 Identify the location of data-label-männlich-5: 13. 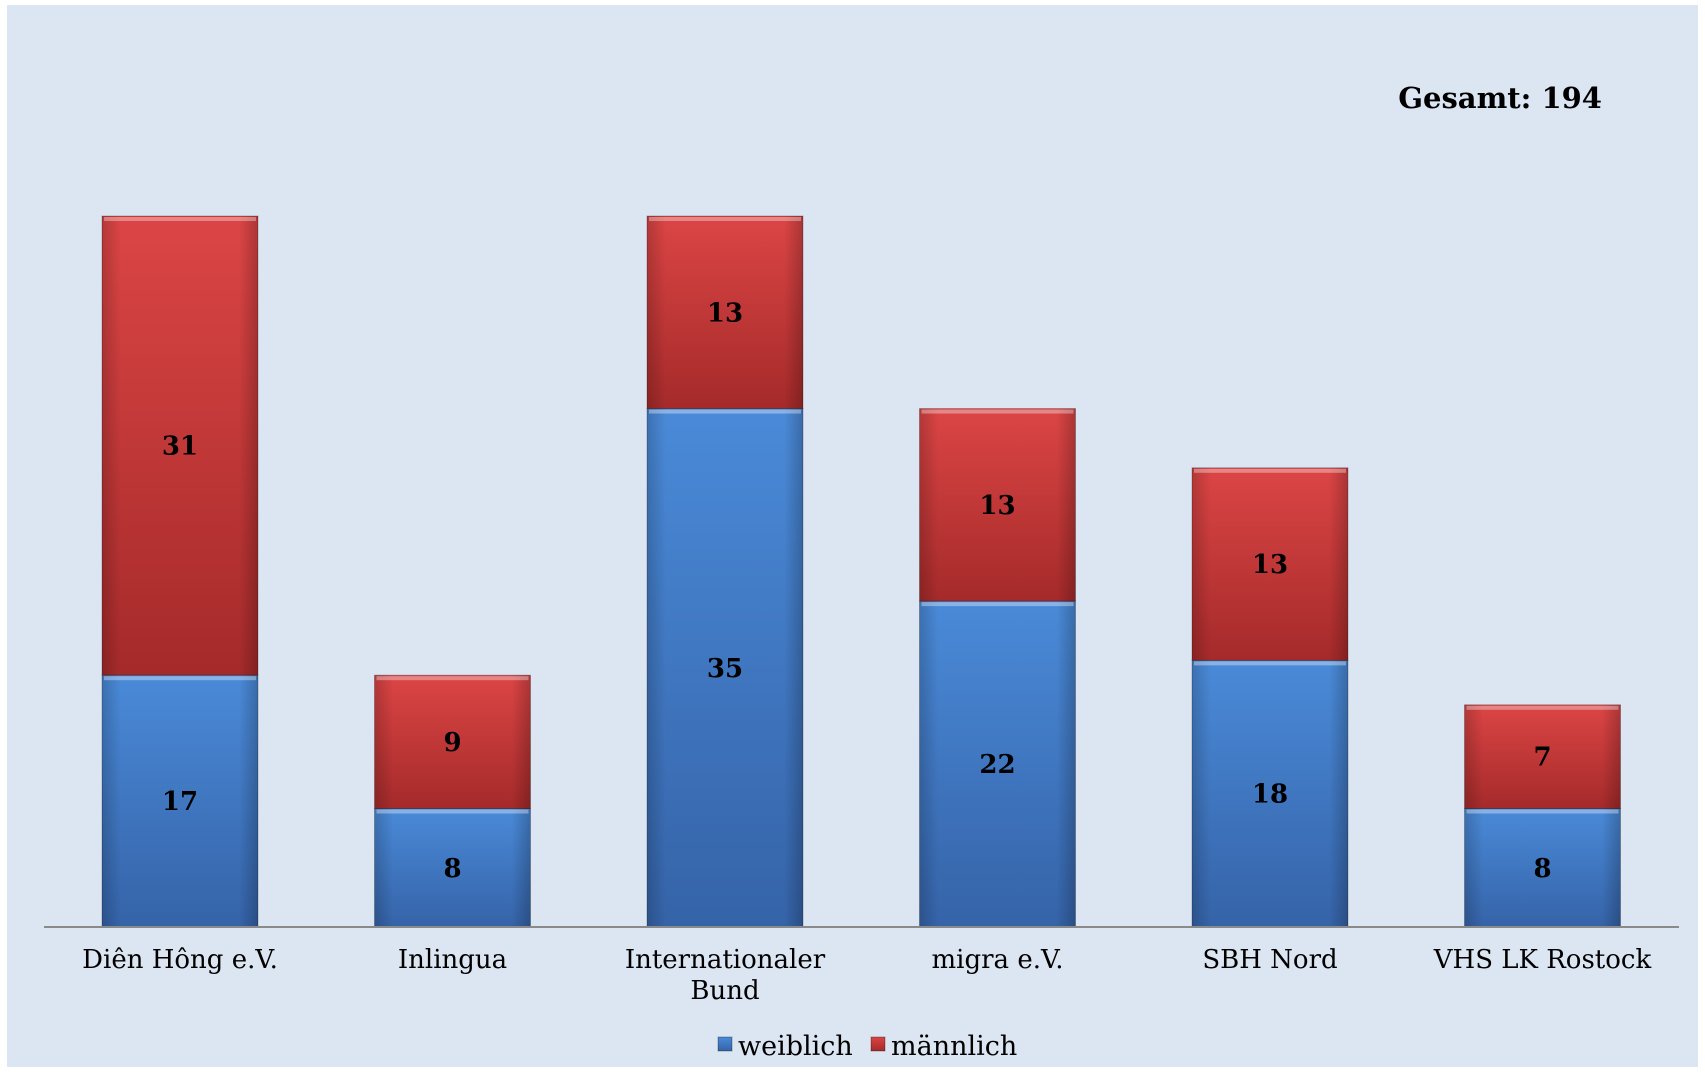
(1270, 565).